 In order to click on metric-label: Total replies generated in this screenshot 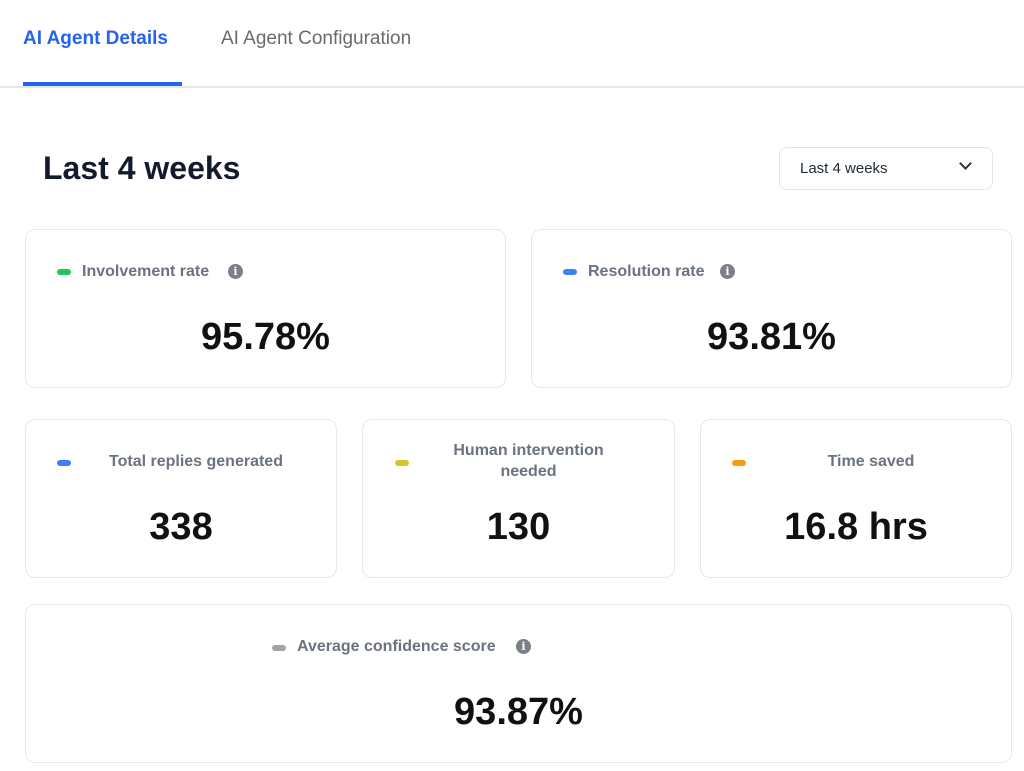, I will do `click(196, 461)`.